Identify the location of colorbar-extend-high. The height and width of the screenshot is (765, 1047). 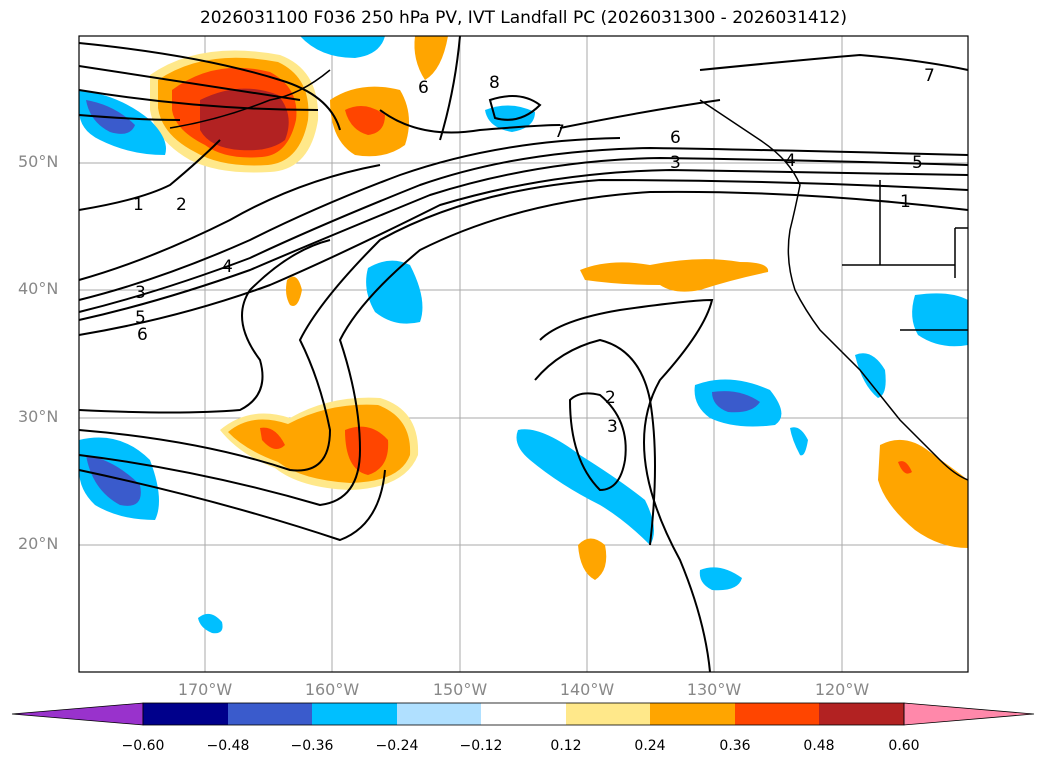
(969, 714).